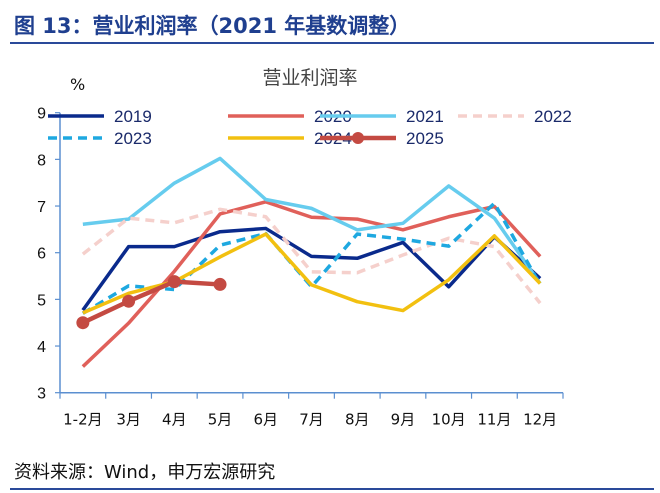 The height and width of the screenshot is (493, 660). I want to click on series-line-2019, so click(311, 269).